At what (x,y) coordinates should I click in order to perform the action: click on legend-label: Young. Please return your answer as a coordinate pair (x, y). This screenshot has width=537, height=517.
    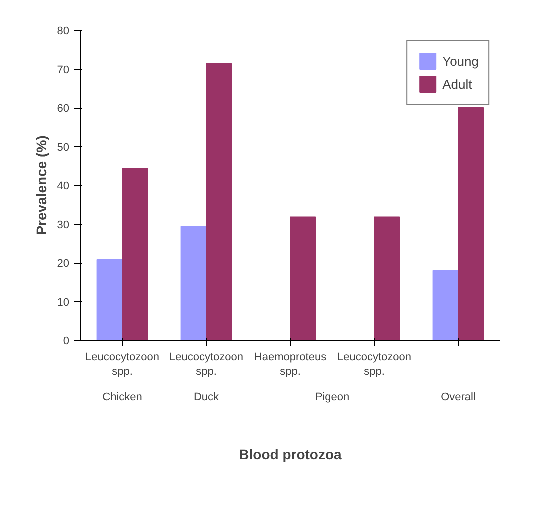
    Looking at the image, I should click on (460, 61).